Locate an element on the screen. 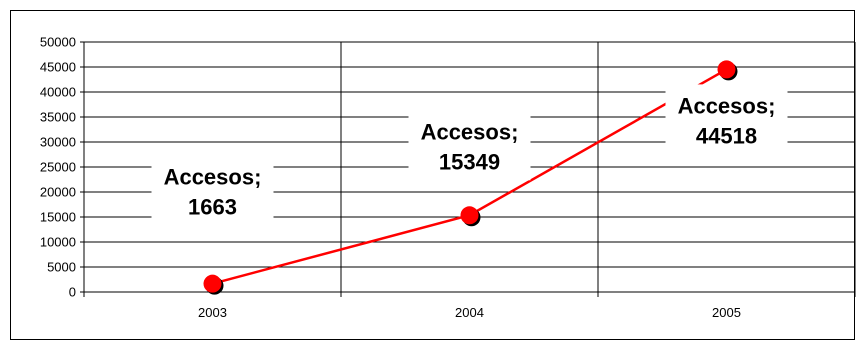  y-tick-label: 40000 is located at coordinates (58, 92).